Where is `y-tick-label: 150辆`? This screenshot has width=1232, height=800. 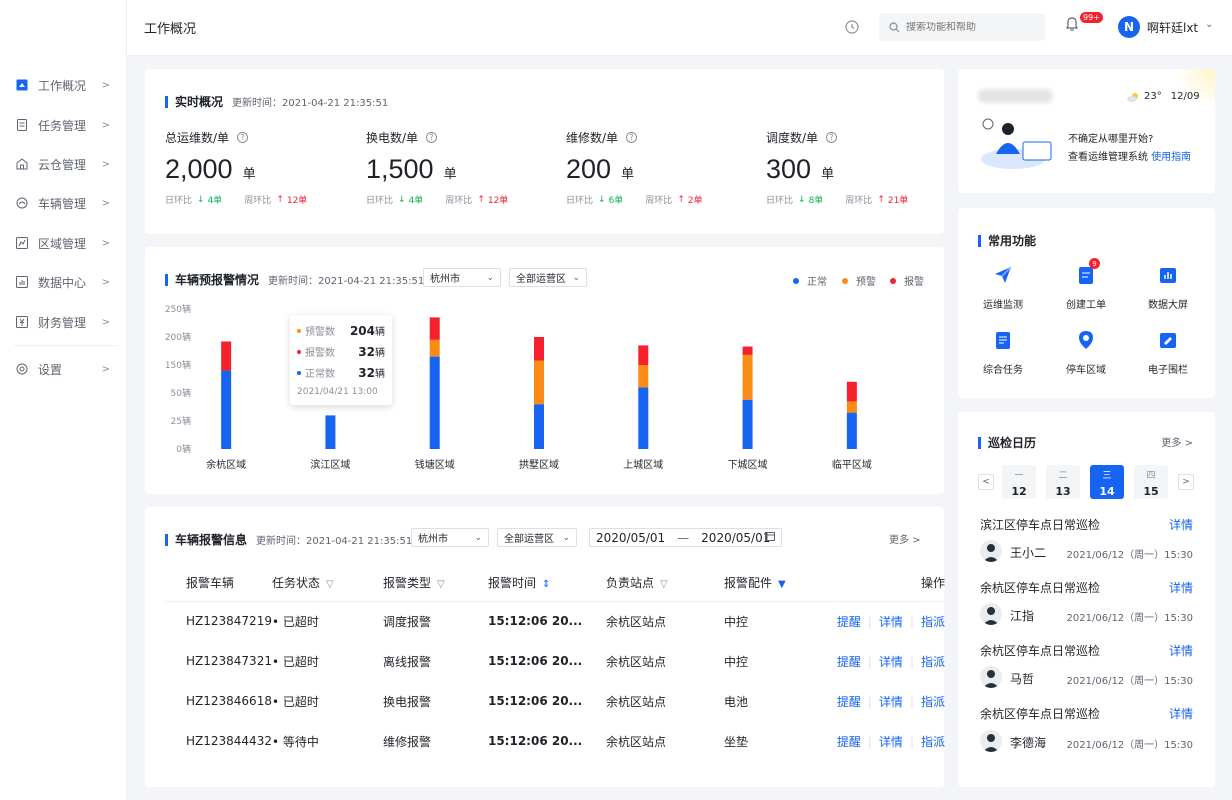 y-tick-label: 150辆 is located at coordinates (178, 365).